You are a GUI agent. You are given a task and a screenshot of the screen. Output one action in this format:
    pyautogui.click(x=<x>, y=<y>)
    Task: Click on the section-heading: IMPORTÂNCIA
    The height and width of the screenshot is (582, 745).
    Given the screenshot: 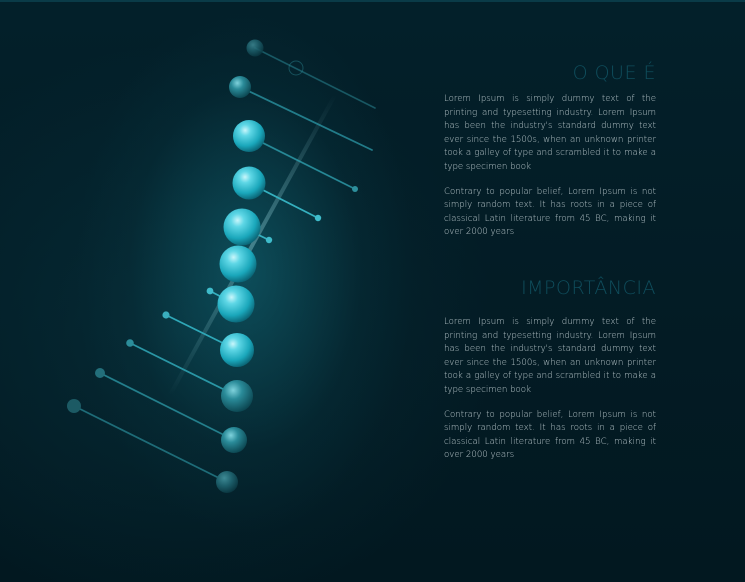 What is the action you would take?
    pyautogui.click(x=588, y=288)
    